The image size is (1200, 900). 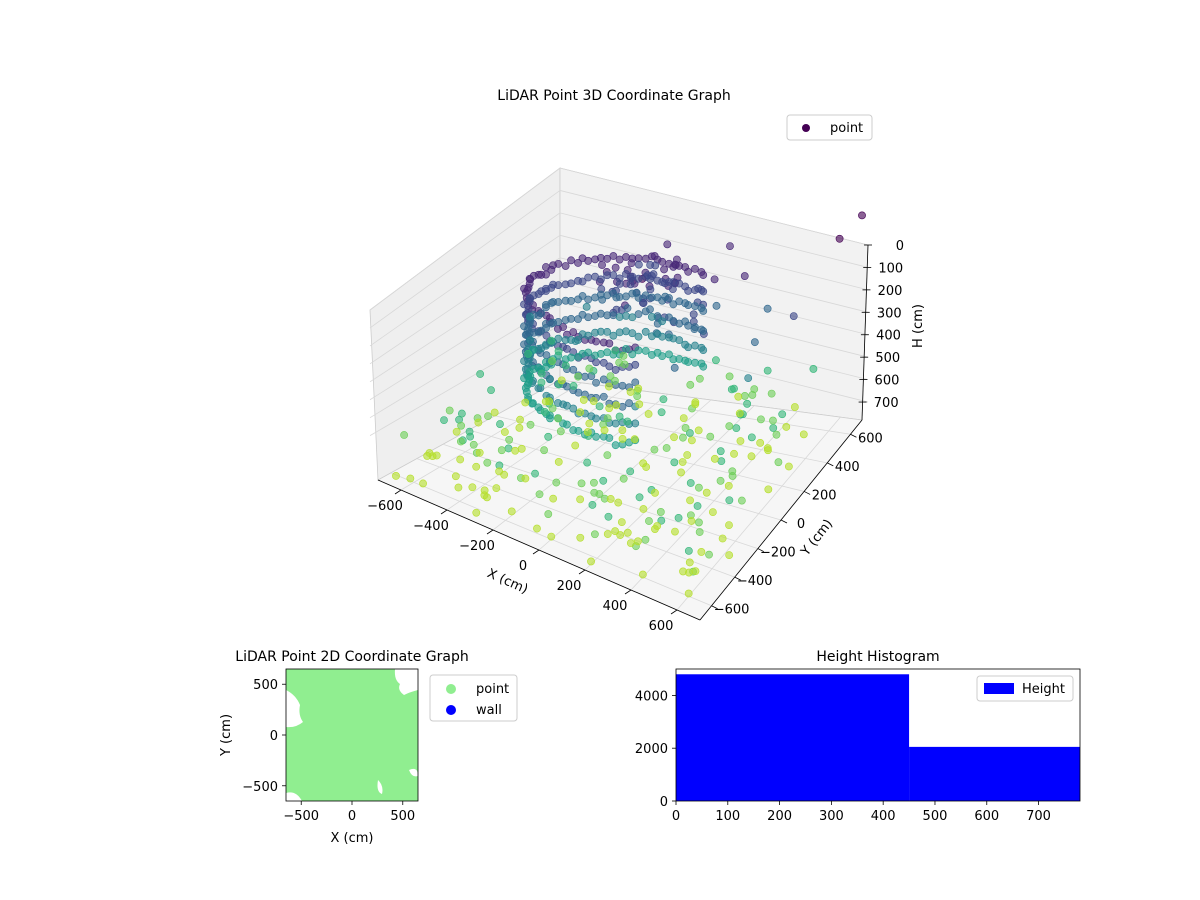 What do you see at coordinates (890, 291) in the screenshot?
I see `z-tick-label: 200` at bounding box center [890, 291].